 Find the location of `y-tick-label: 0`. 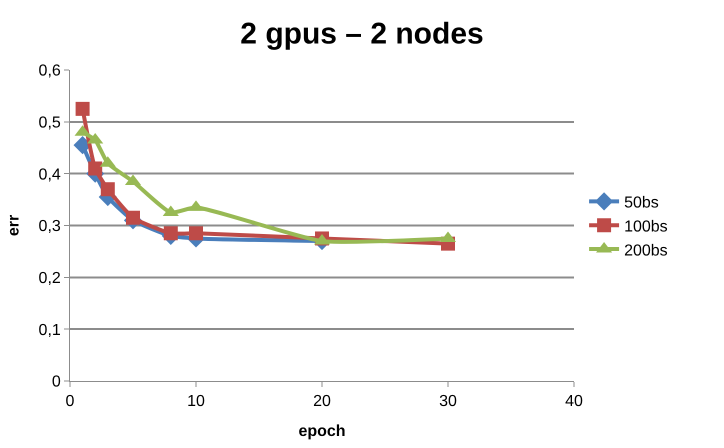

y-tick-label: 0 is located at coordinates (56, 382).